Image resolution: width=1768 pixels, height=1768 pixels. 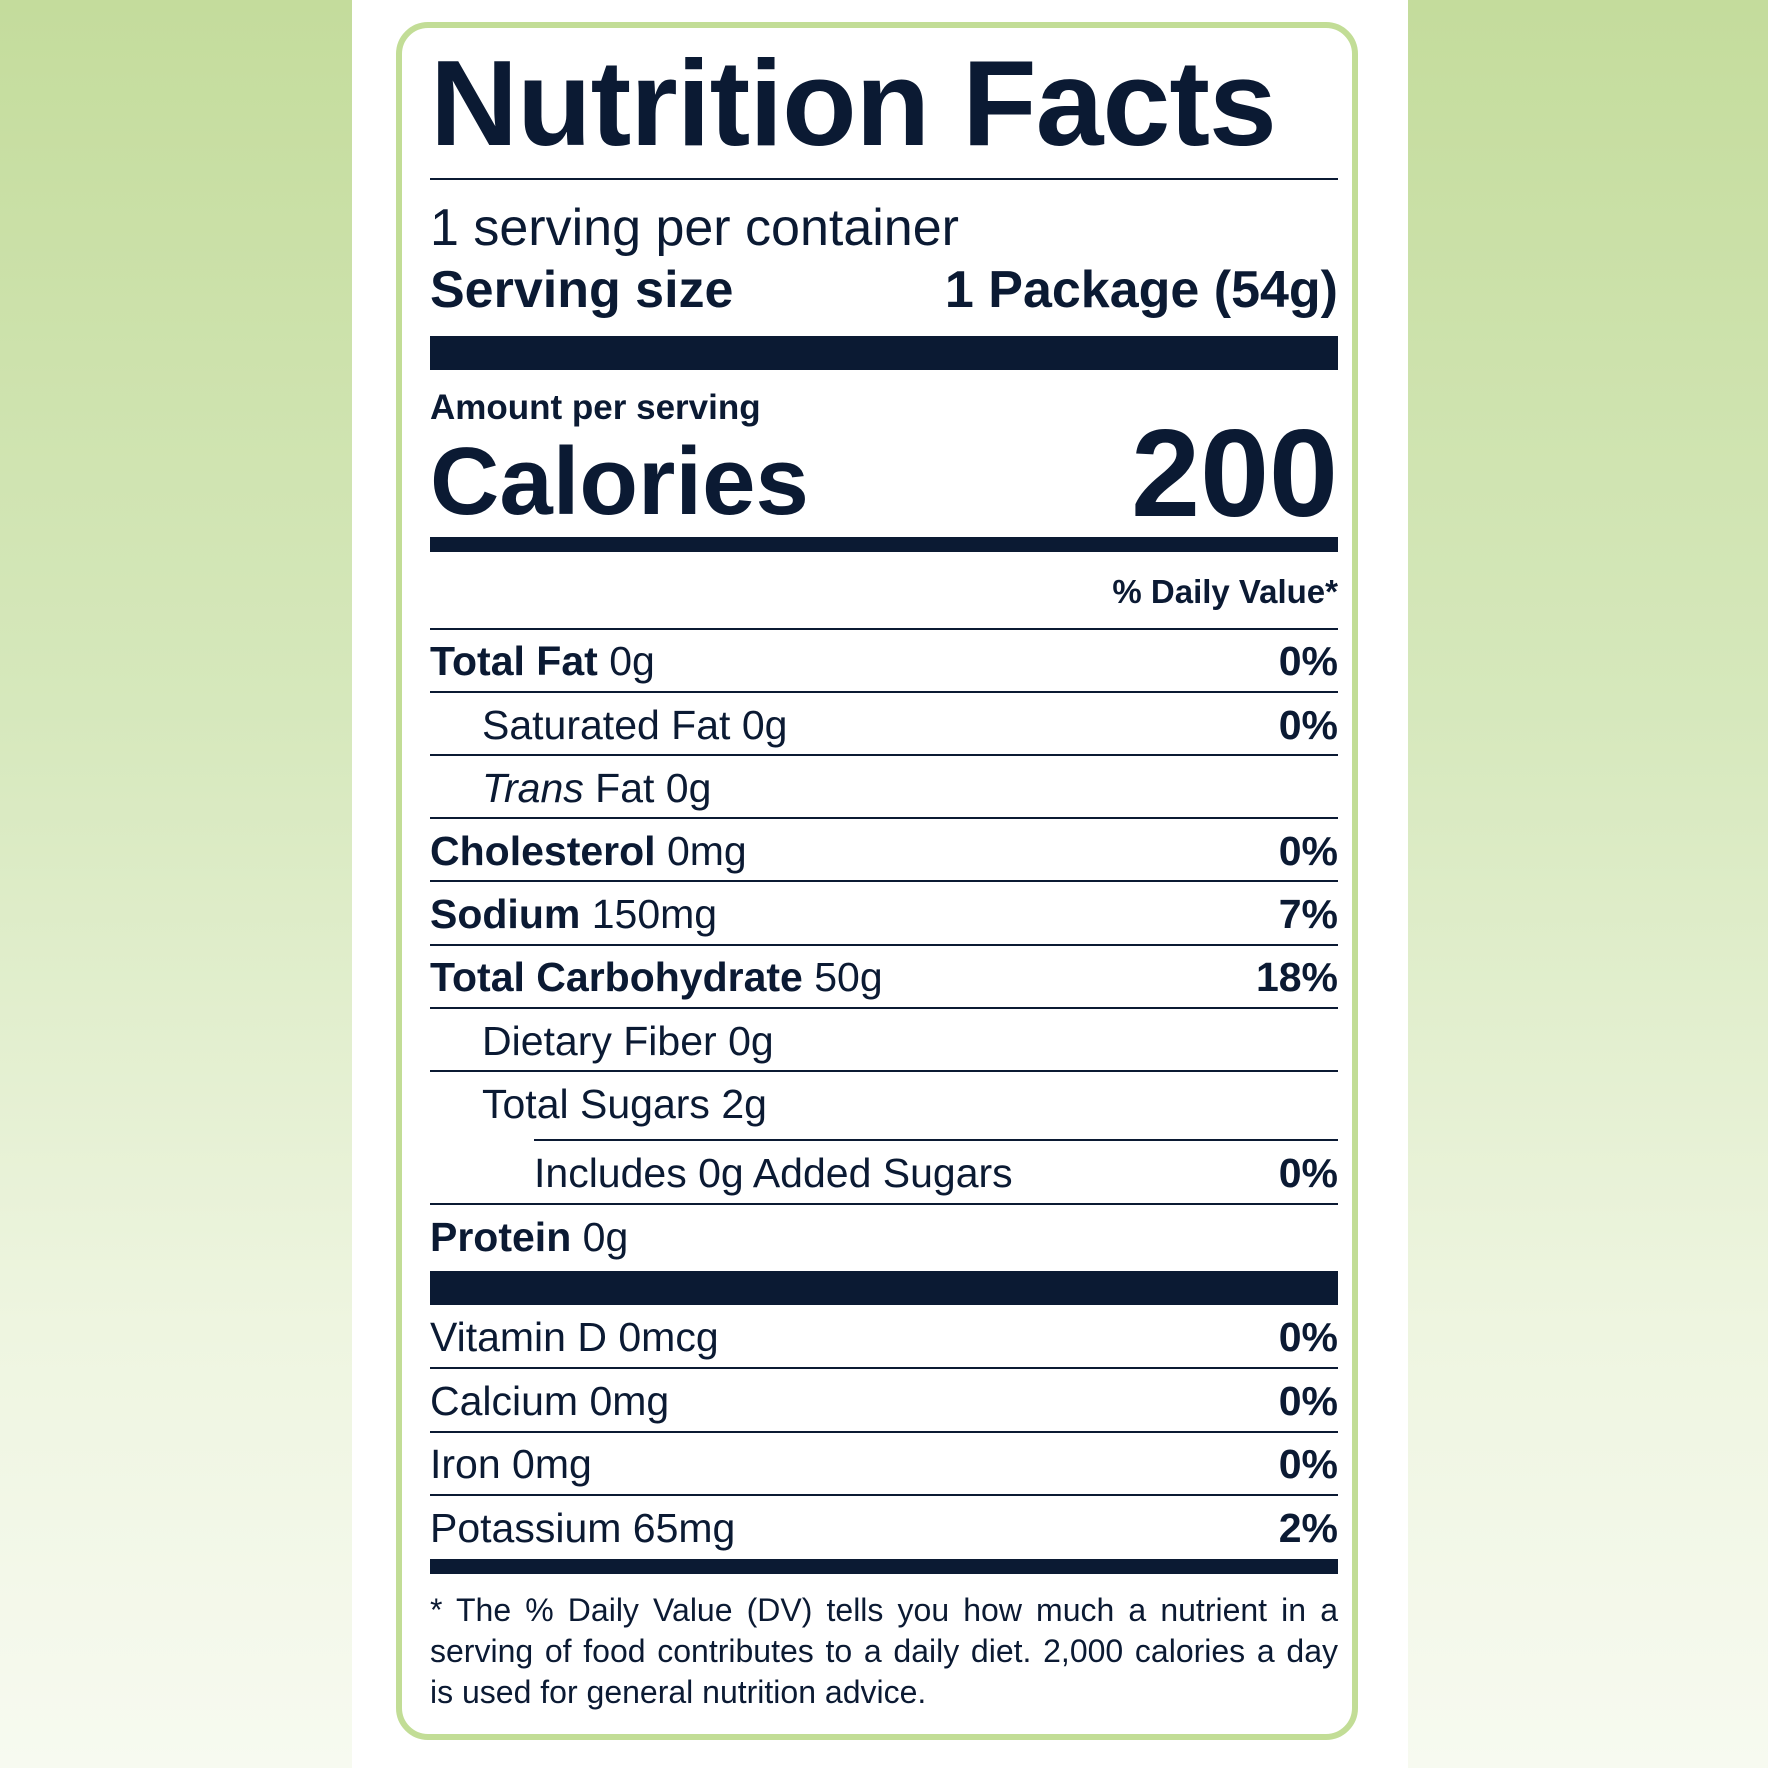 What do you see at coordinates (884, 1337) in the screenshot?
I see `vitamin-row-vitamin-d: Vitamin D 0mcg 0%` at bounding box center [884, 1337].